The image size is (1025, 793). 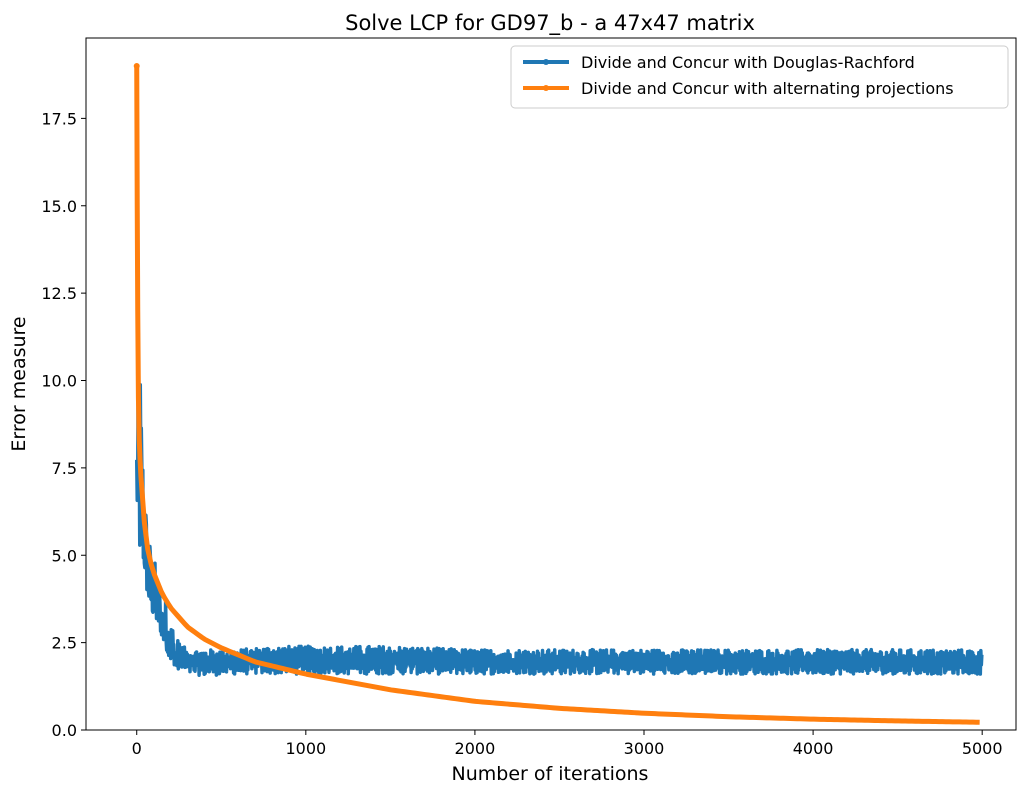 I want to click on y-tick-label: 10.0, so click(x=59, y=381).